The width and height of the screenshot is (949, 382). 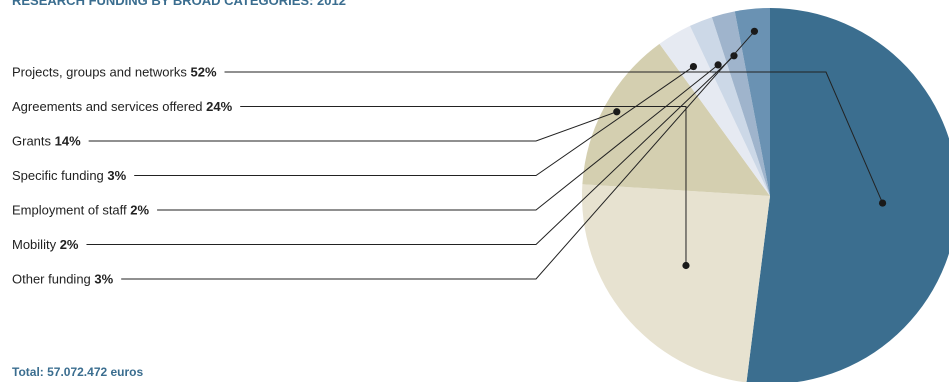 I want to click on slice-percent: 52%, so click(x=203, y=72).